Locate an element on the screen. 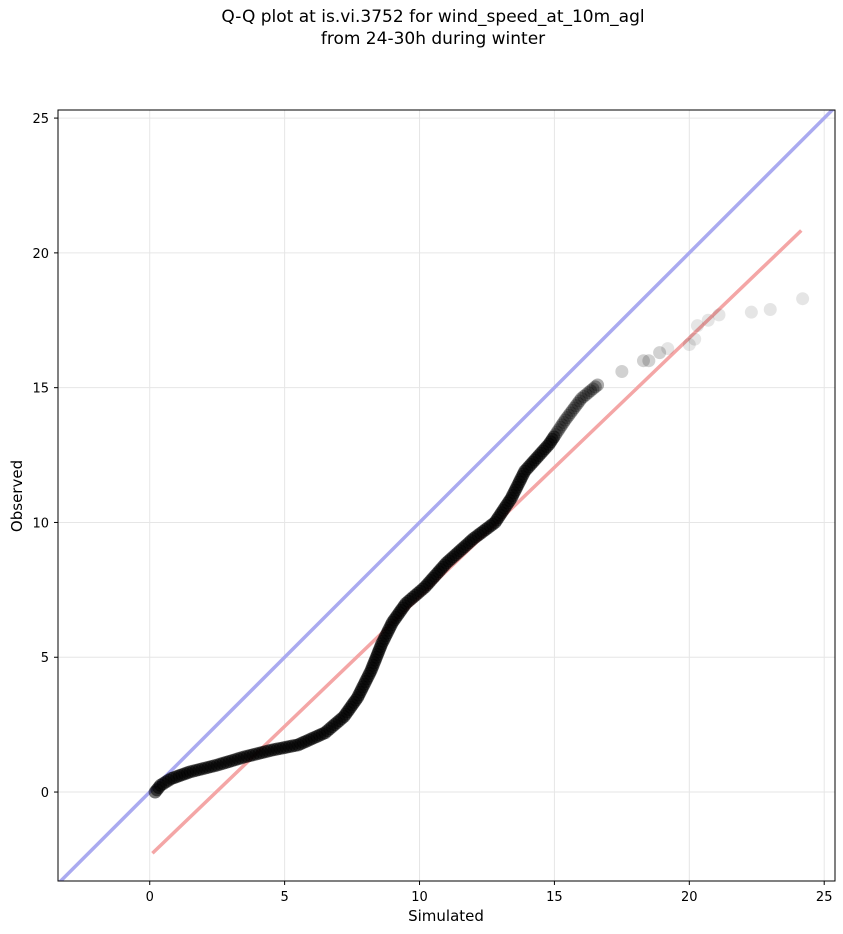  title-line-2: from 24-30h during winter is located at coordinates (433, 39).